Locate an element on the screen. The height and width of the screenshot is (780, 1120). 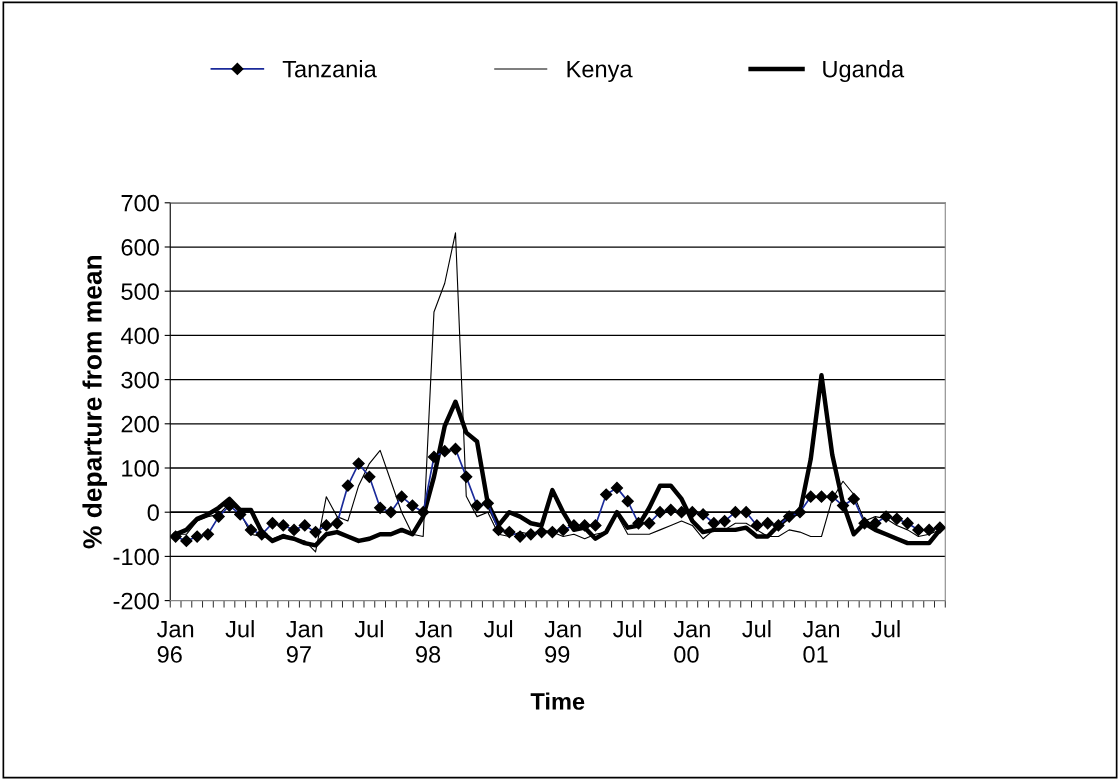
legend-label: Kenya is located at coordinates (600, 71).